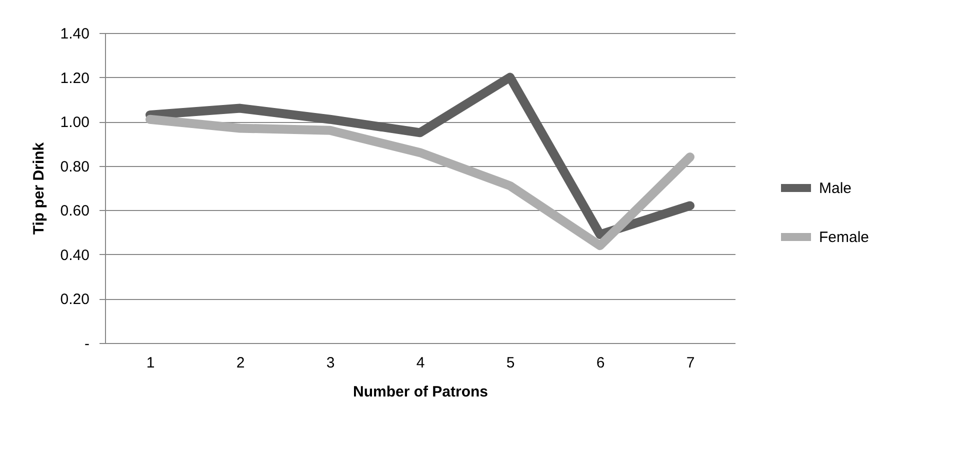 This screenshot has width=972, height=457. What do you see at coordinates (75, 255) in the screenshot?
I see `y-tick-label: 0.40` at bounding box center [75, 255].